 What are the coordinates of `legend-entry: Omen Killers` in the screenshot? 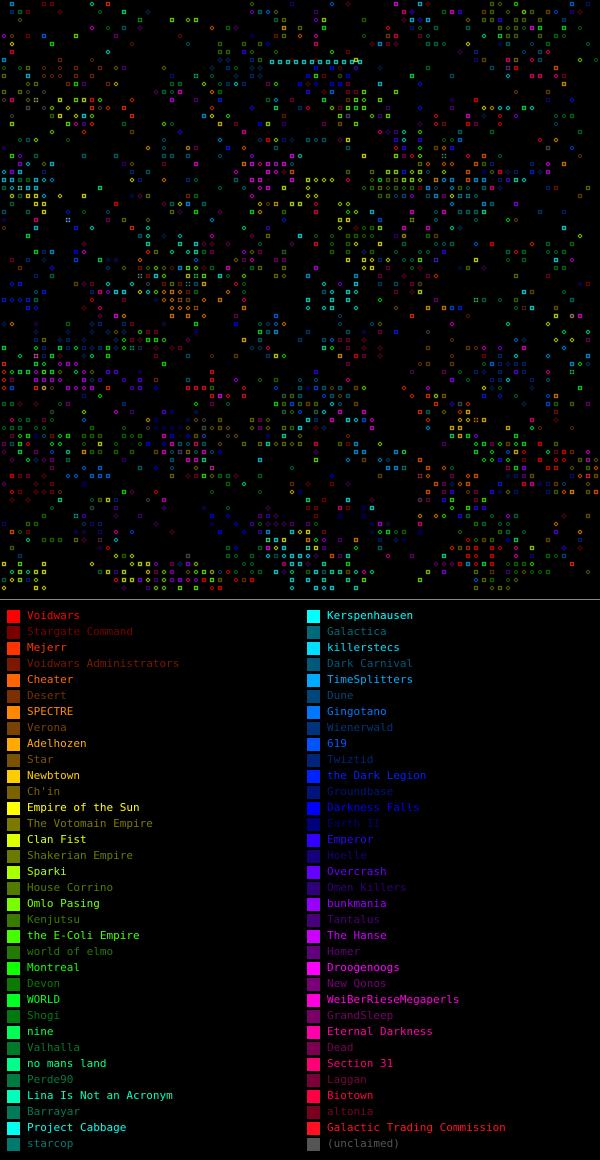 It's located at (406, 888).